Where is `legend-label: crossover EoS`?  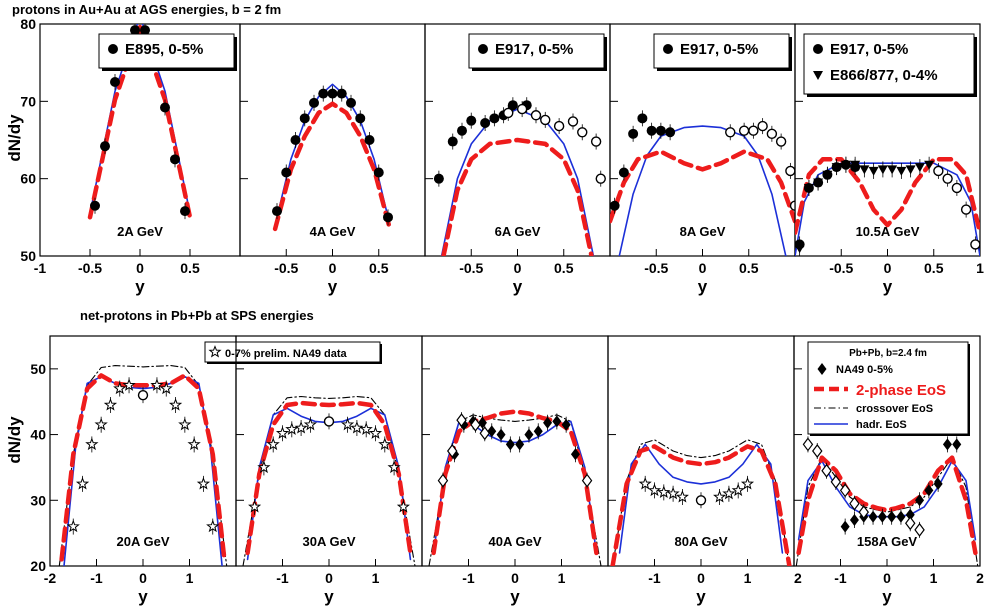 legend-label: crossover EoS is located at coordinates (894, 409).